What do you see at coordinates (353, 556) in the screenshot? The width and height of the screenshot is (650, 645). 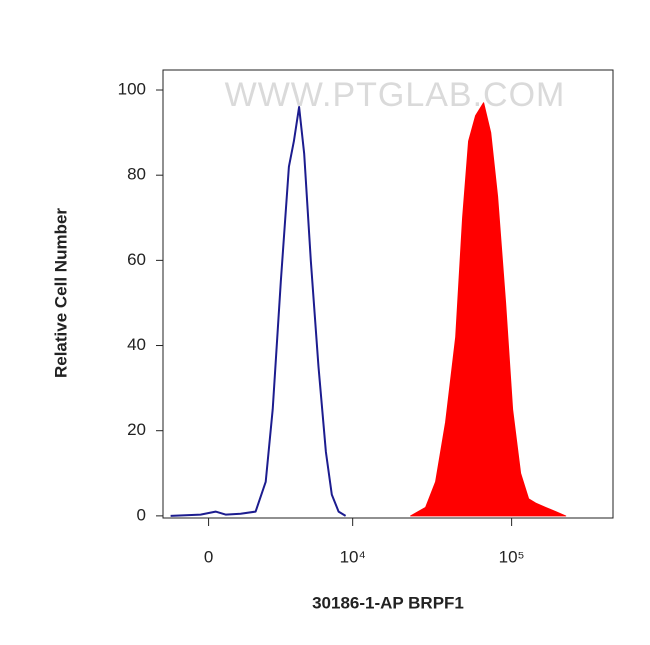 I see `x-tick-label: 10⁴` at bounding box center [353, 556].